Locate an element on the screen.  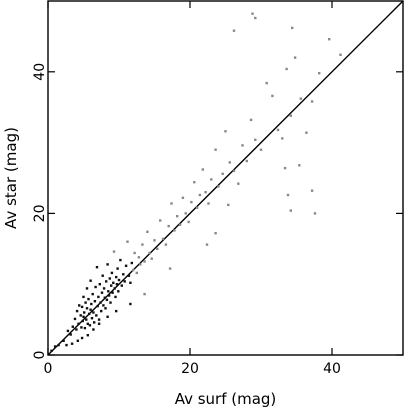
y-tick-label: 40 is located at coordinates (40, 72).